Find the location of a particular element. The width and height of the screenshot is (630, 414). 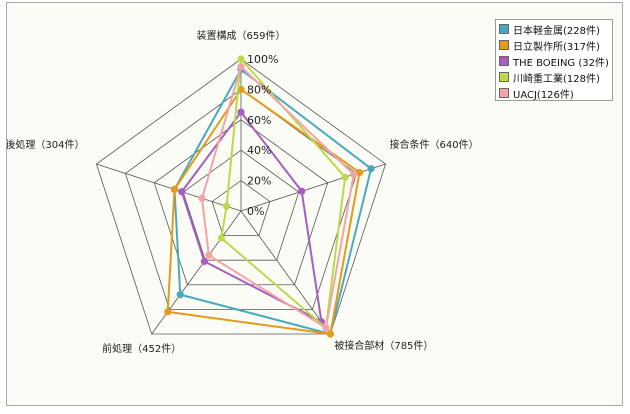

tick-label: 20% is located at coordinates (259, 181).